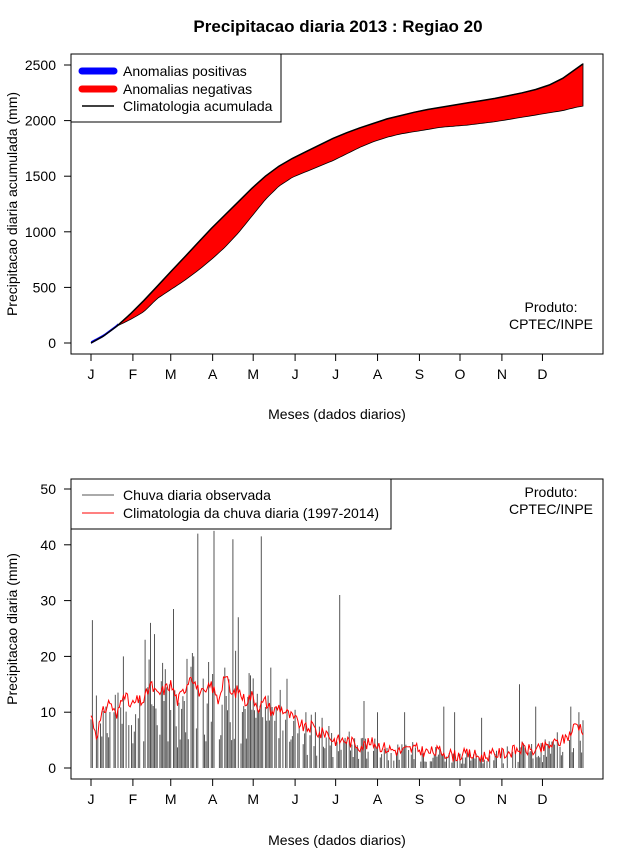 Image resolution: width=640 pixels, height=850 pixels. I want to click on y-tick-label: 30, so click(48, 601).